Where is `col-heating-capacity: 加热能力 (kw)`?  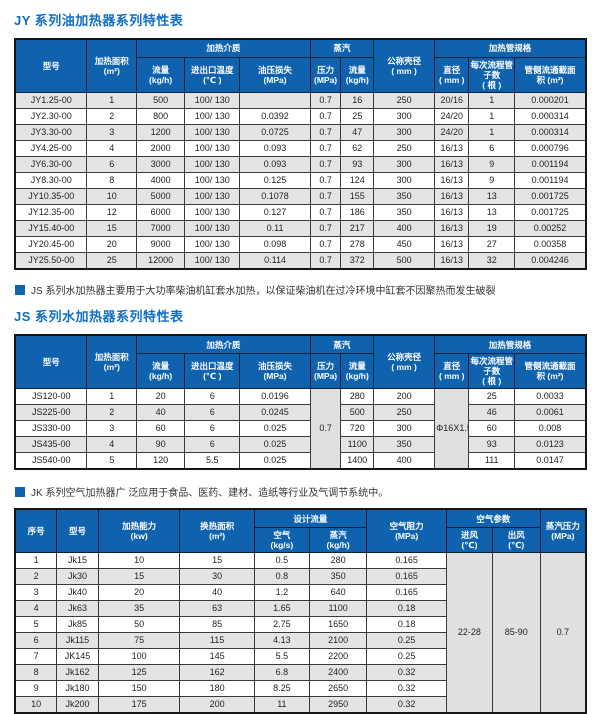 col-heating-capacity: 加热能力 (kw) is located at coordinates (139, 531).